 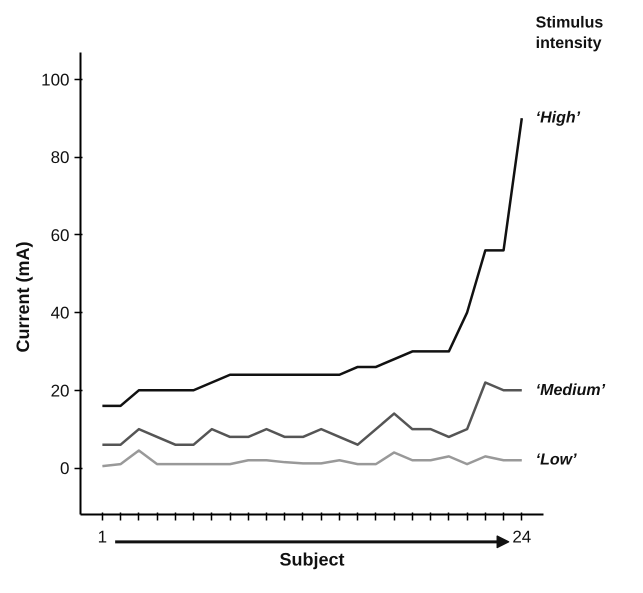 What do you see at coordinates (60, 313) in the screenshot?
I see `y-tick-label: 40` at bounding box center [60, 313].